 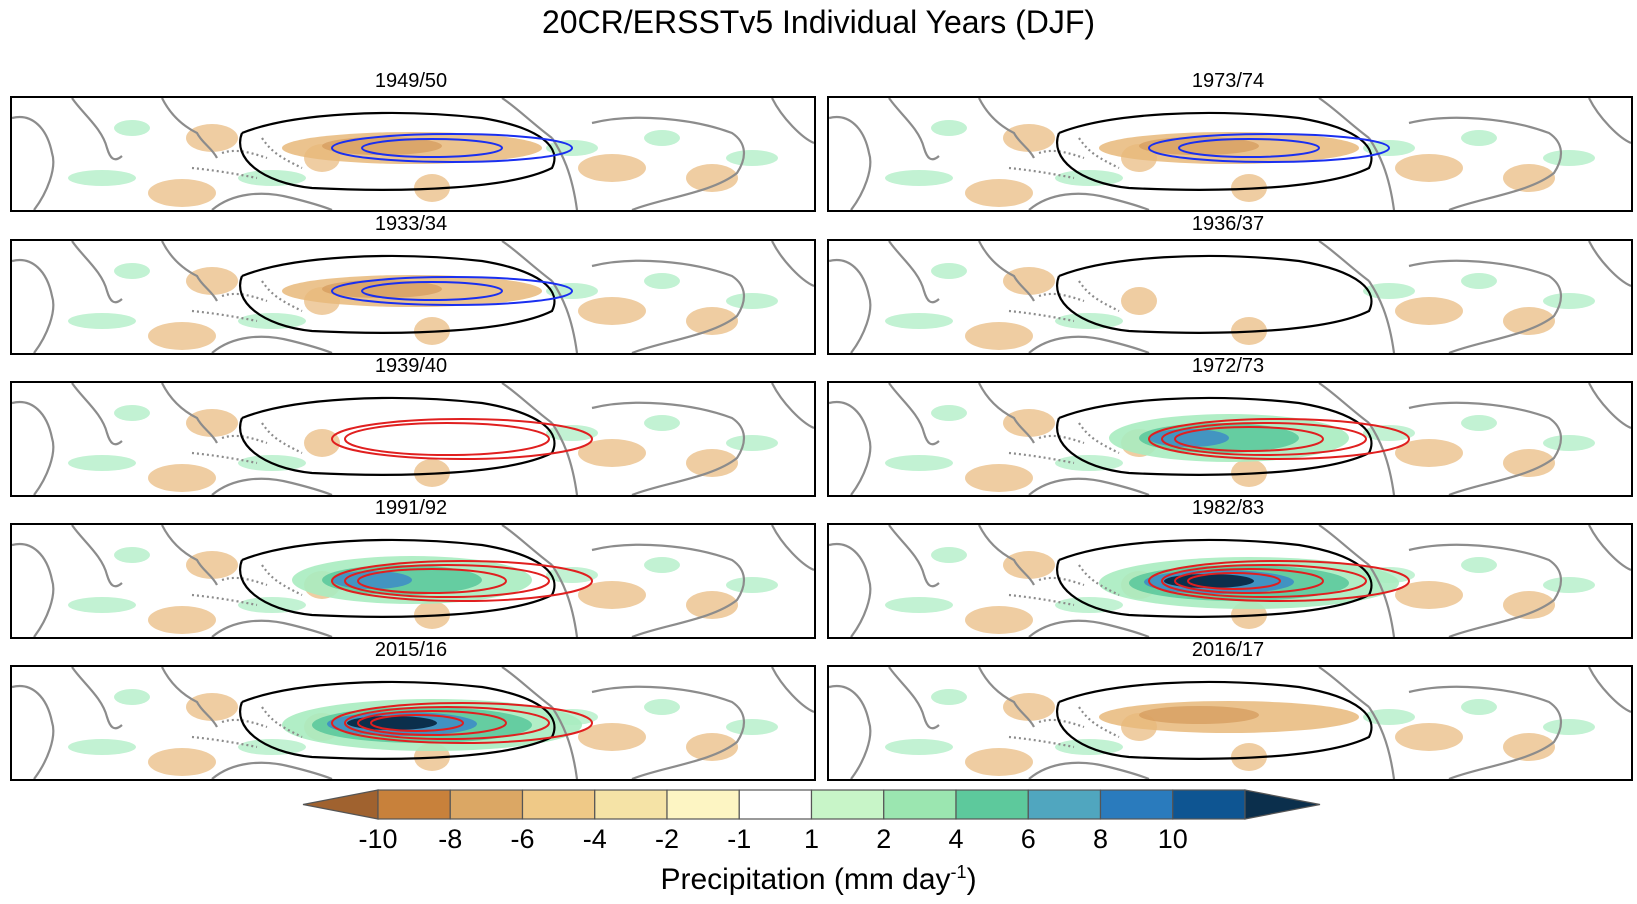 I want to click on panel-title: 1936/37, so click(x=1228, y=224).